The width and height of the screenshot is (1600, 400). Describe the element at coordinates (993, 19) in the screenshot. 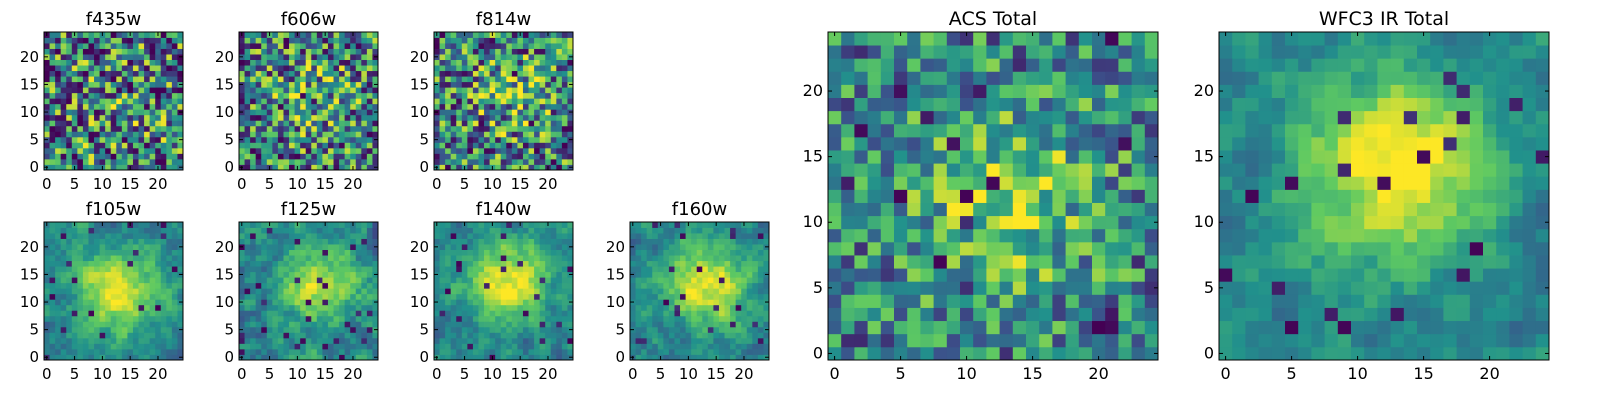

I see `panel-title: ACS Total` at that location.